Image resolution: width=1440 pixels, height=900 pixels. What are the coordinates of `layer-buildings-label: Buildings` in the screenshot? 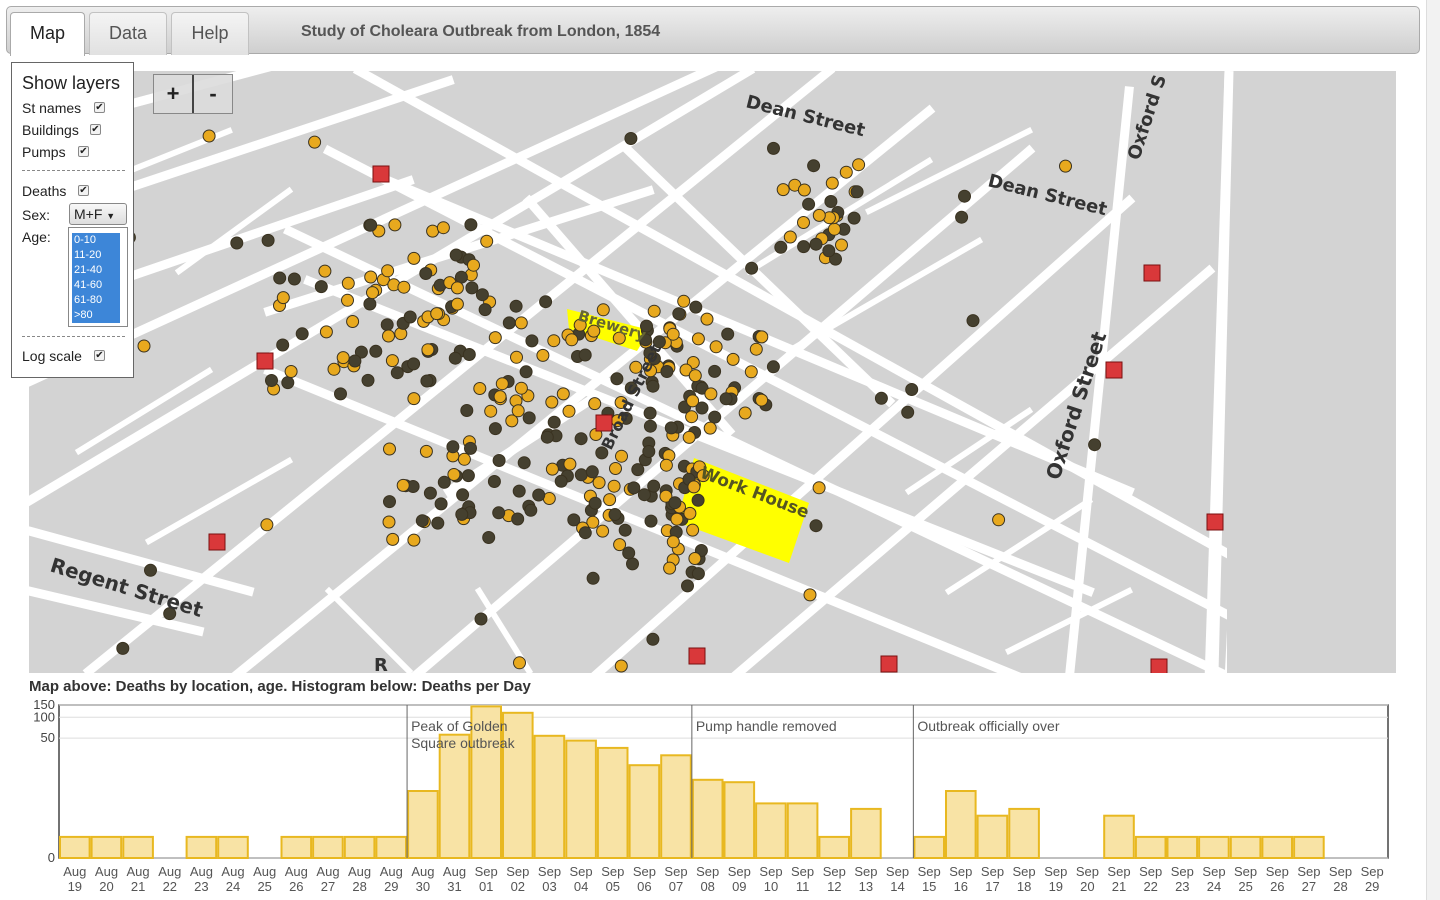 It's located at (50, 130).